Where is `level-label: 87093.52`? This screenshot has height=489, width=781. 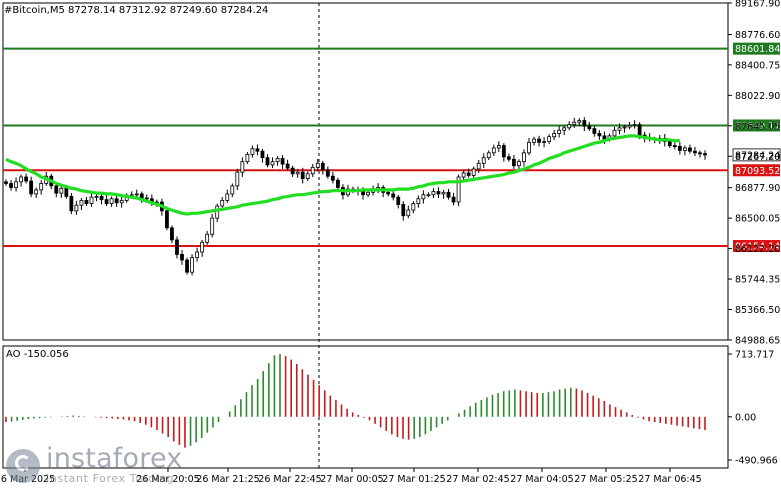
level-label: 87093.52 is located at coordinates (757, 171).